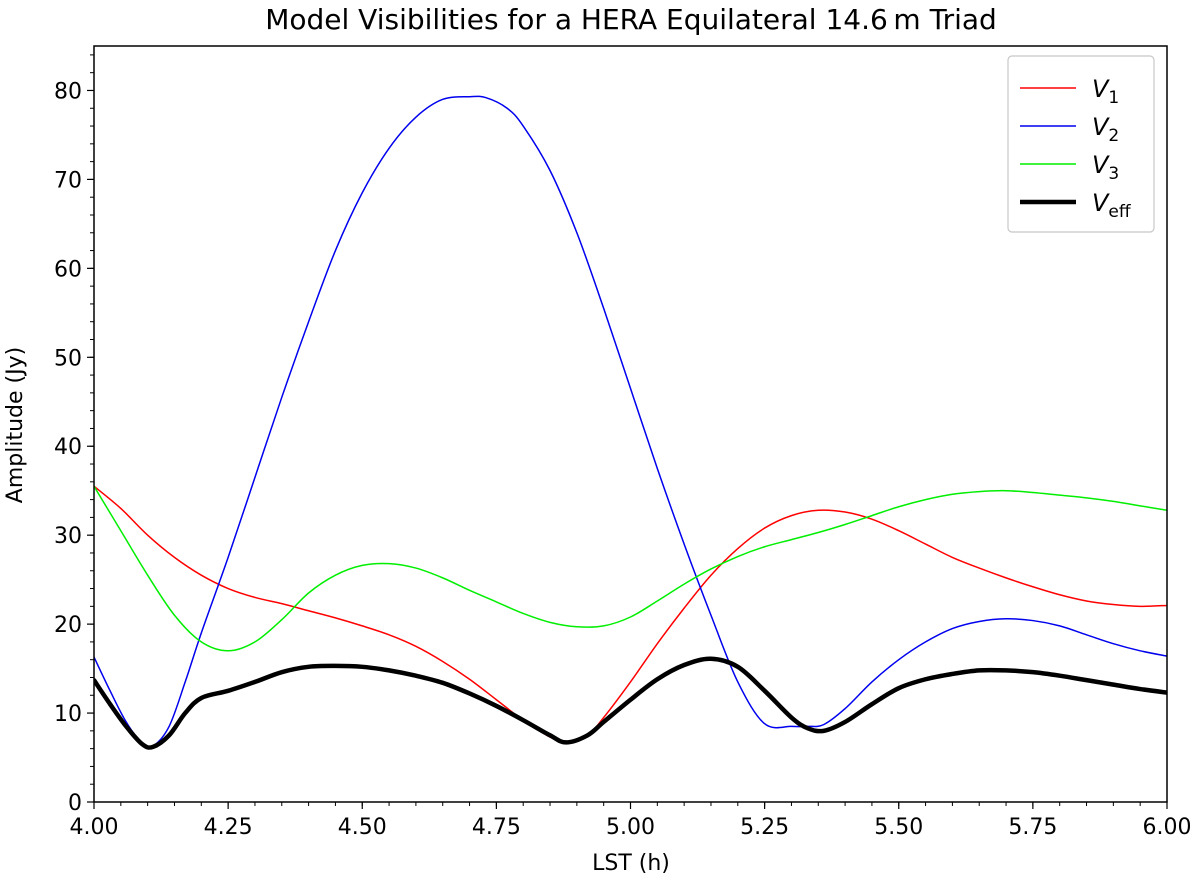  I want to click on x-tick-label: 6.00, so click(1167, 827).